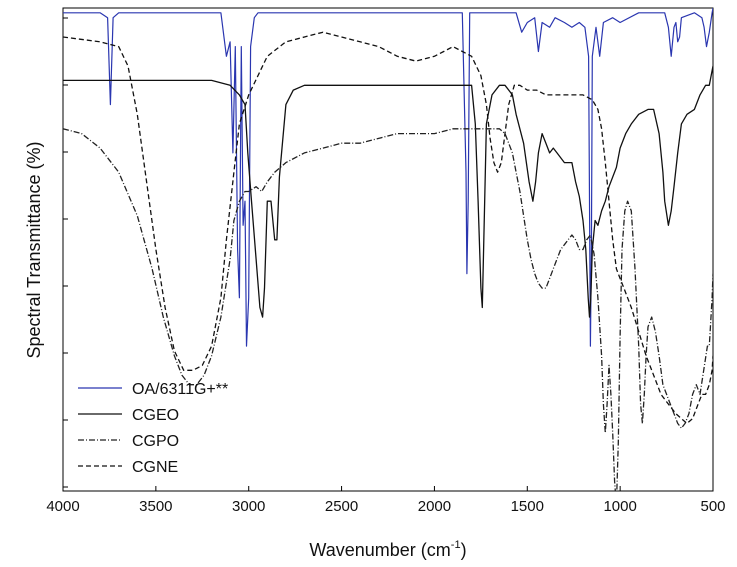  I want to click on x-tick-label-3000: 3000, so click(248, 506).